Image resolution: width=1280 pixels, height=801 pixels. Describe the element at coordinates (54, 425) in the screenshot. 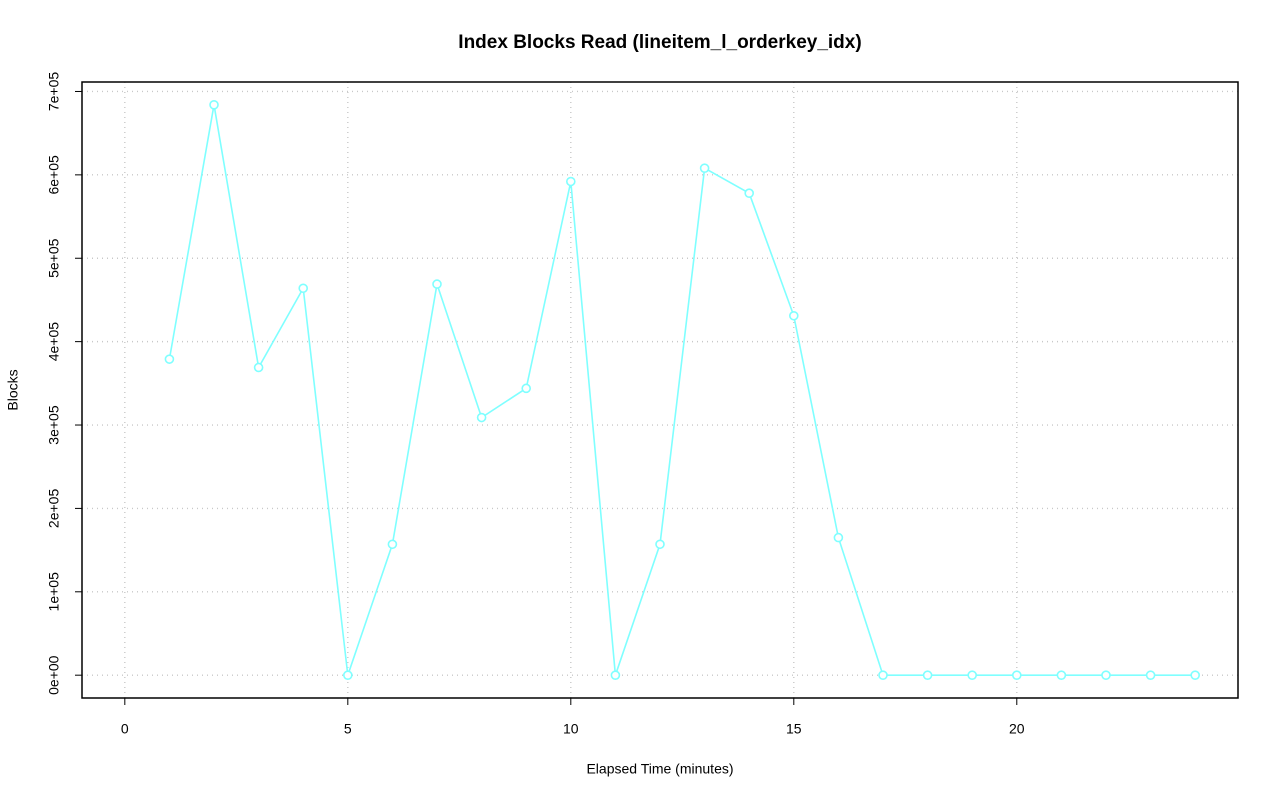

I see `y-tick-label: 3e+05` at that location.